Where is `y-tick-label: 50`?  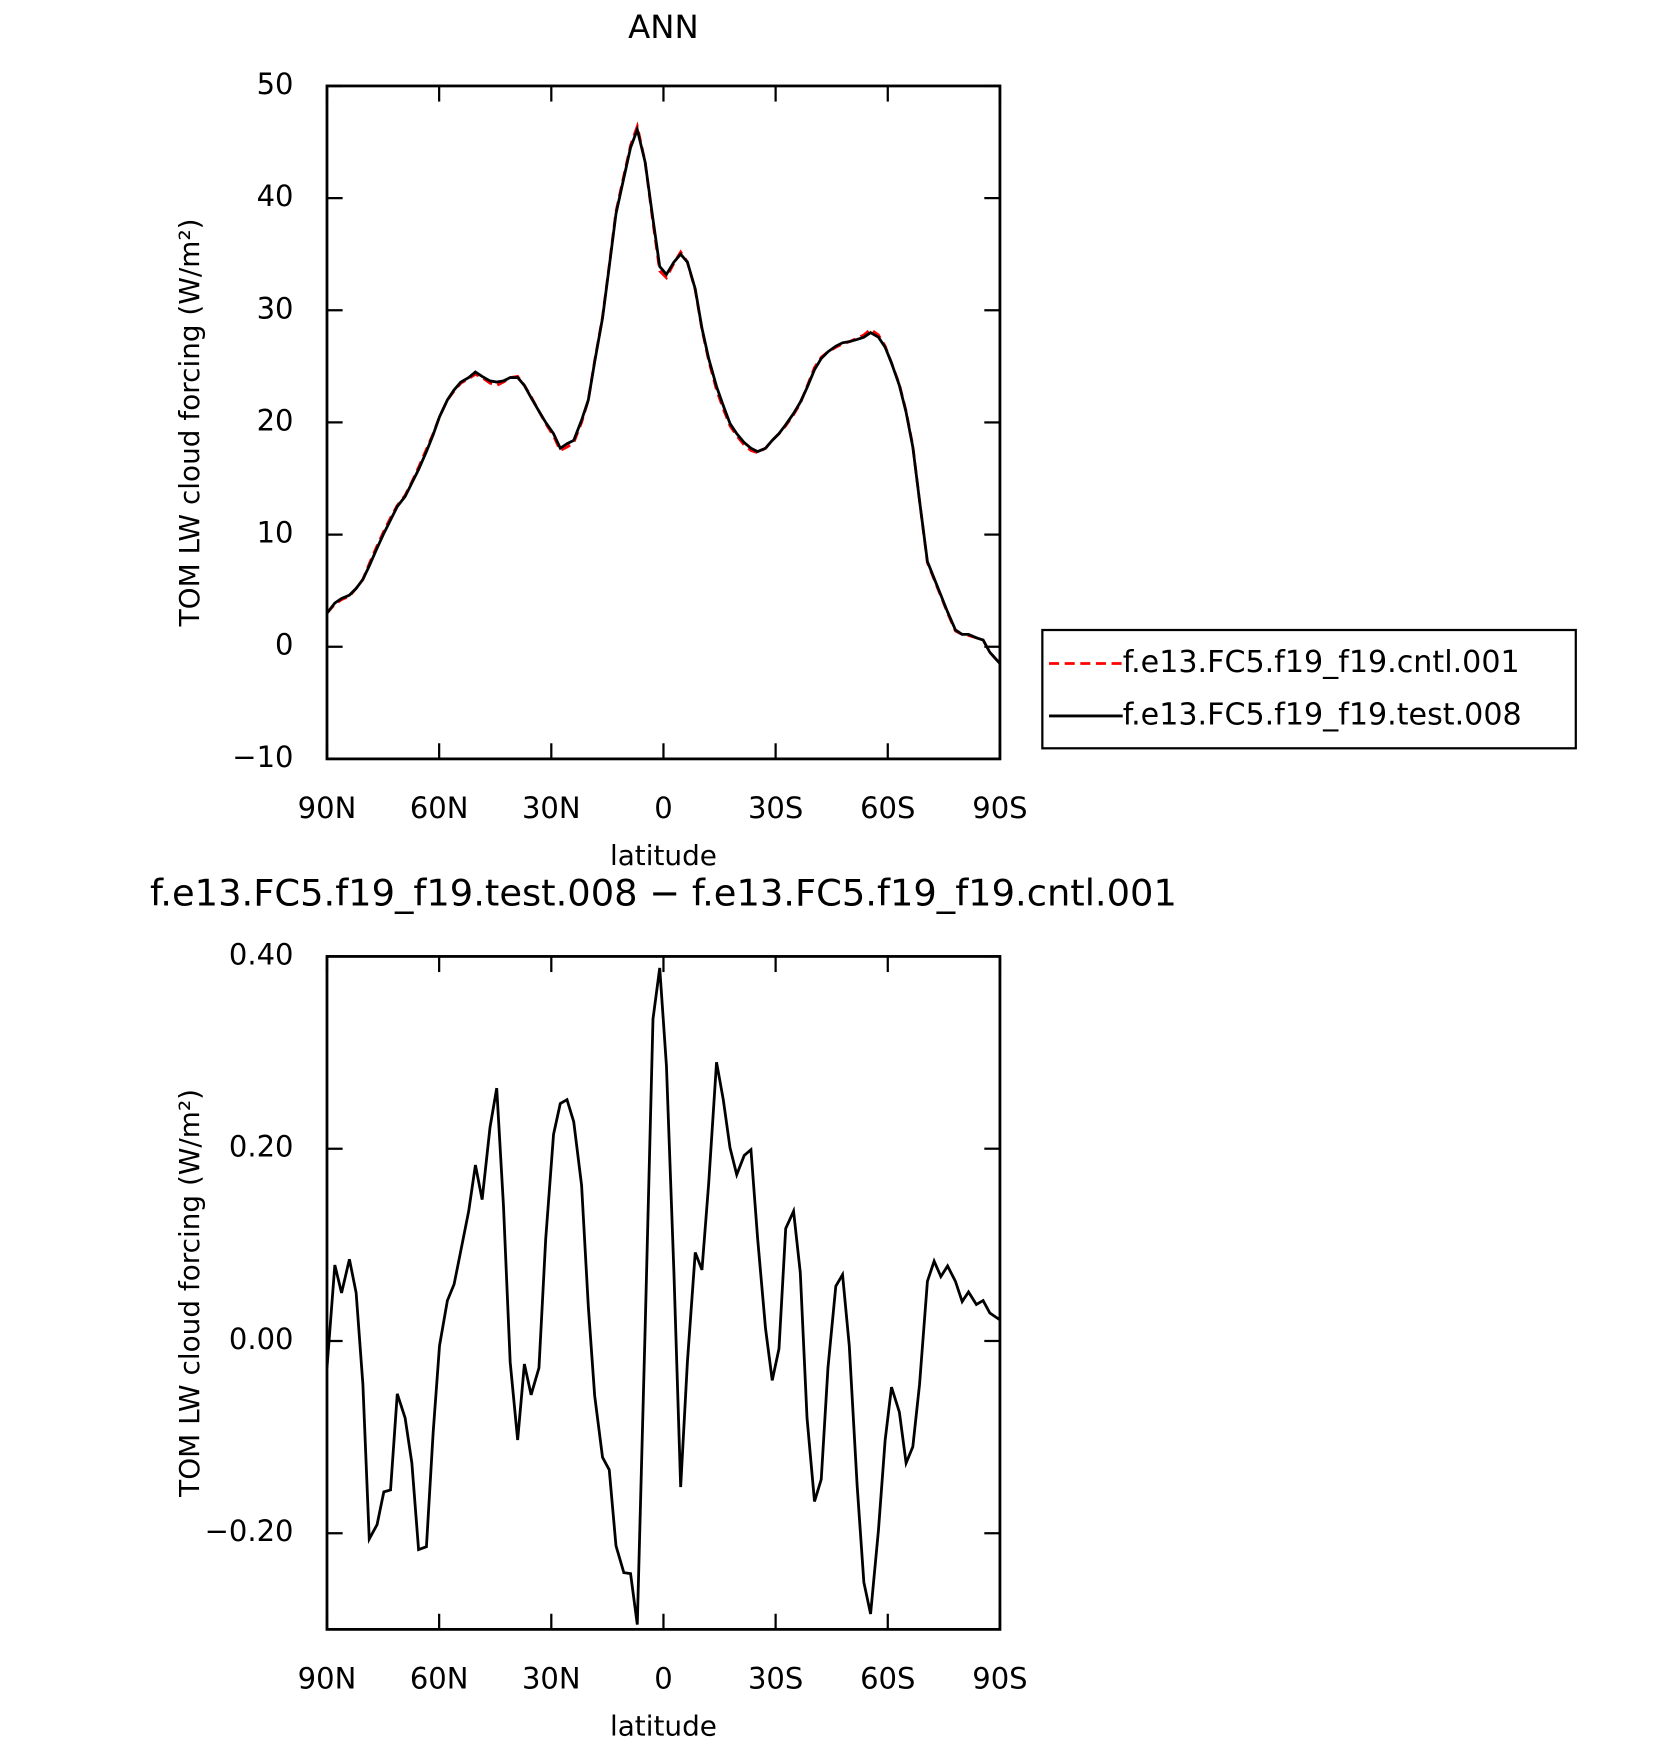 y-tick-label: 50 is located at coordinates (275, 84).